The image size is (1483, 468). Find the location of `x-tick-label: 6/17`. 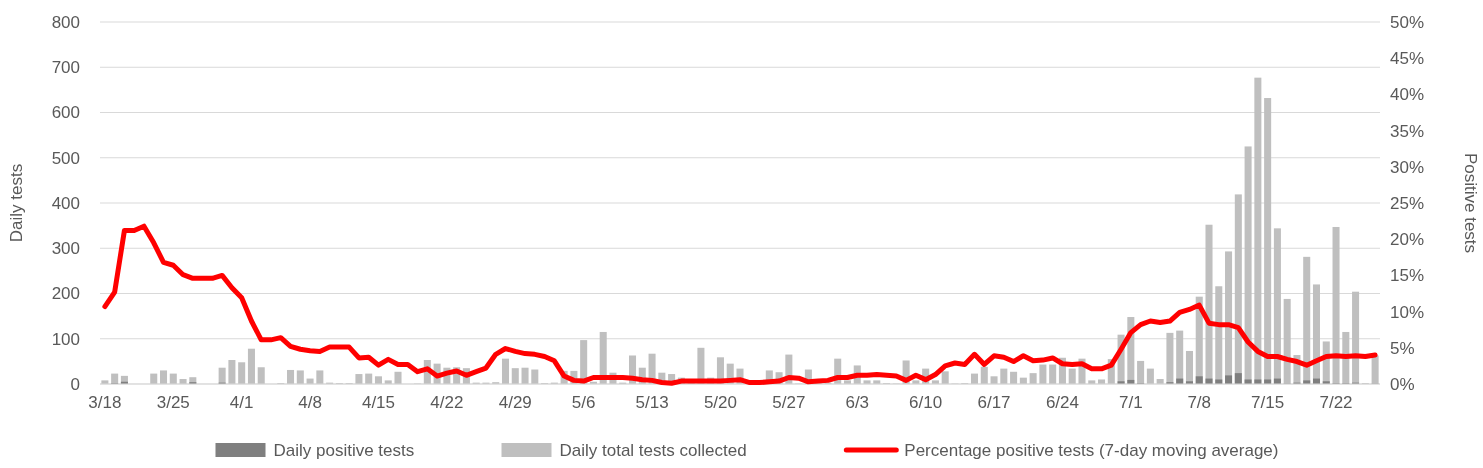

x-tick-label: 6/17 is located at coordinates (994, 402).